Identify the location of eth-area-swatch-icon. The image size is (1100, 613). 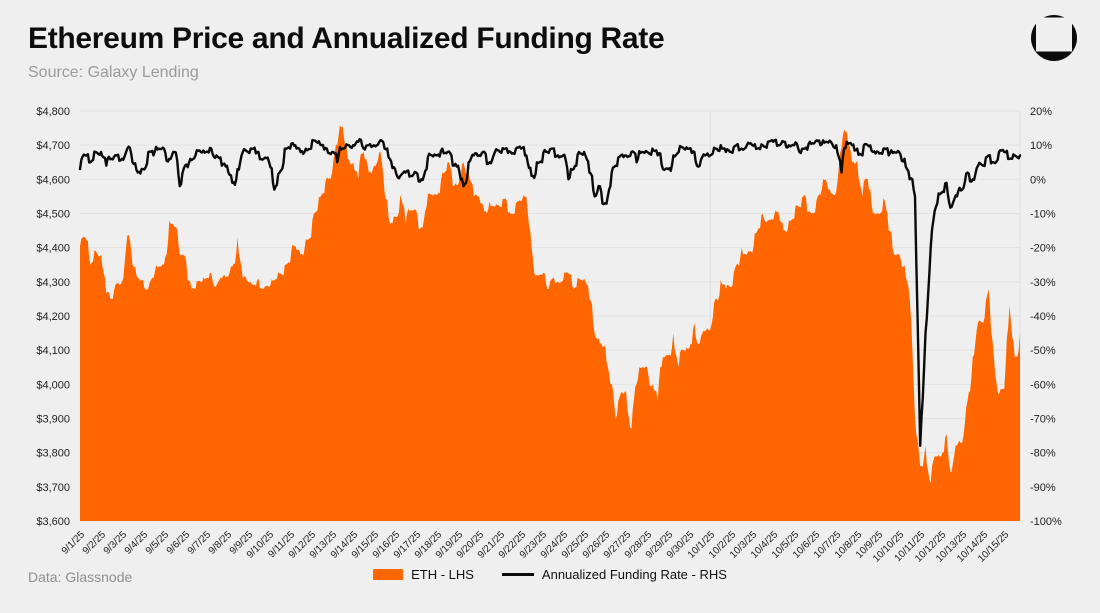
(388, 574).